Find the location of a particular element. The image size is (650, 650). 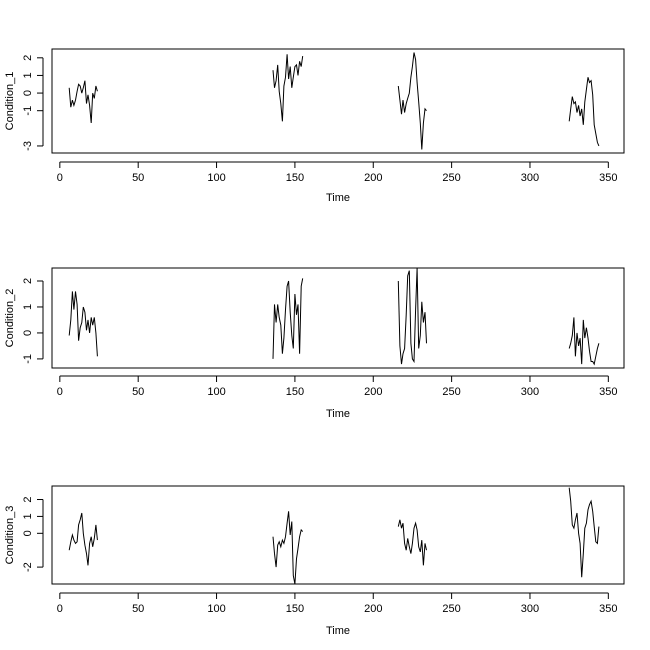

y-tick-label: -3 is located at coordinates (28, 146).